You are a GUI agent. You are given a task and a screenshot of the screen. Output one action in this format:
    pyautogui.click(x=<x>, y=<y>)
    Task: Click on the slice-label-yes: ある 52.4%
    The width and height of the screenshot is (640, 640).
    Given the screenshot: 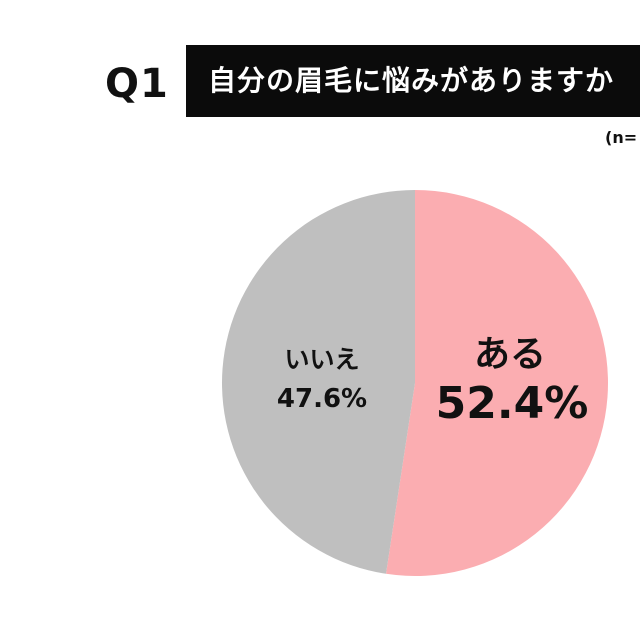 What is the action you would take?
    pyautogui.click(x=512, y=381)
    